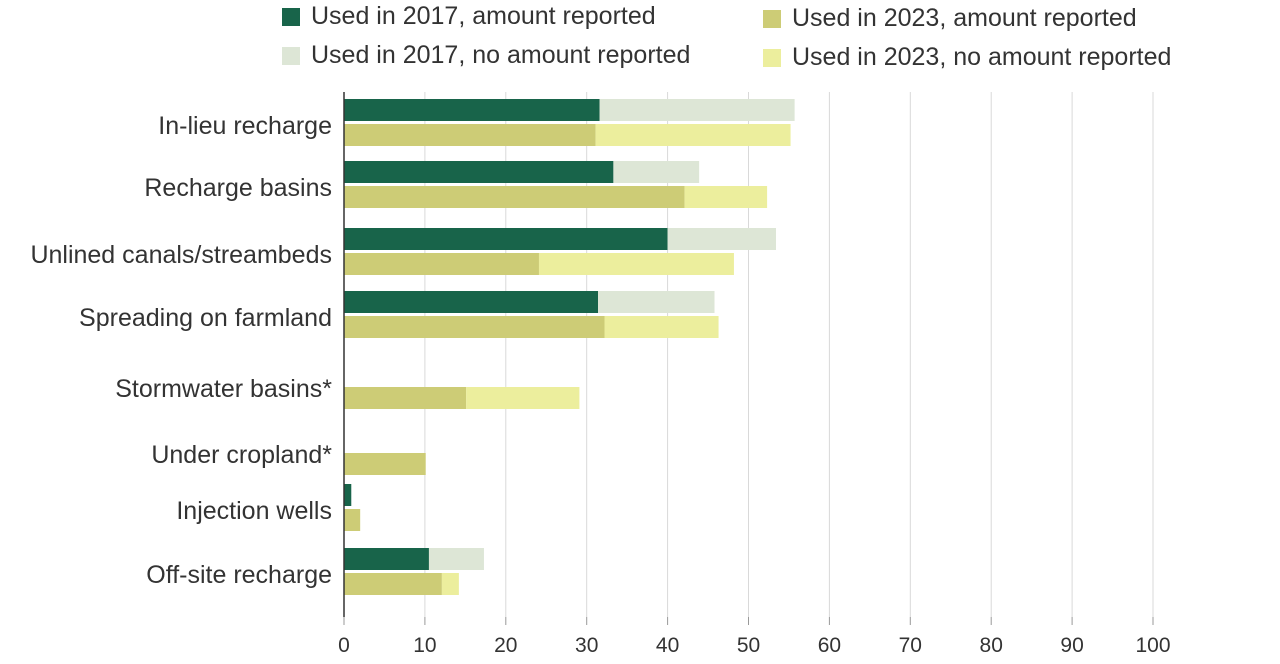  Describe the element at coordinates (239, 575) in the screenshot. I see `category-label: Off-site recharge` at that location.